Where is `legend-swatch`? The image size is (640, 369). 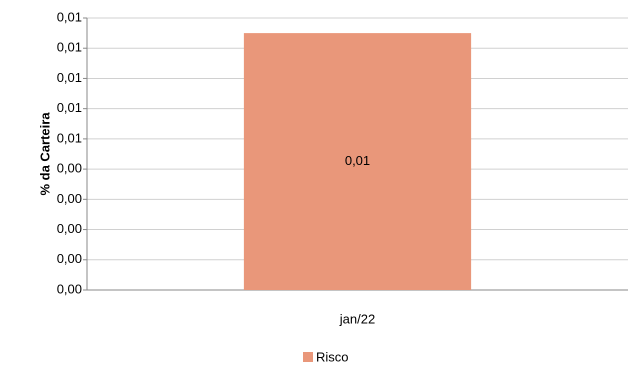
legend-swatch is located at coordinates (308, 357).